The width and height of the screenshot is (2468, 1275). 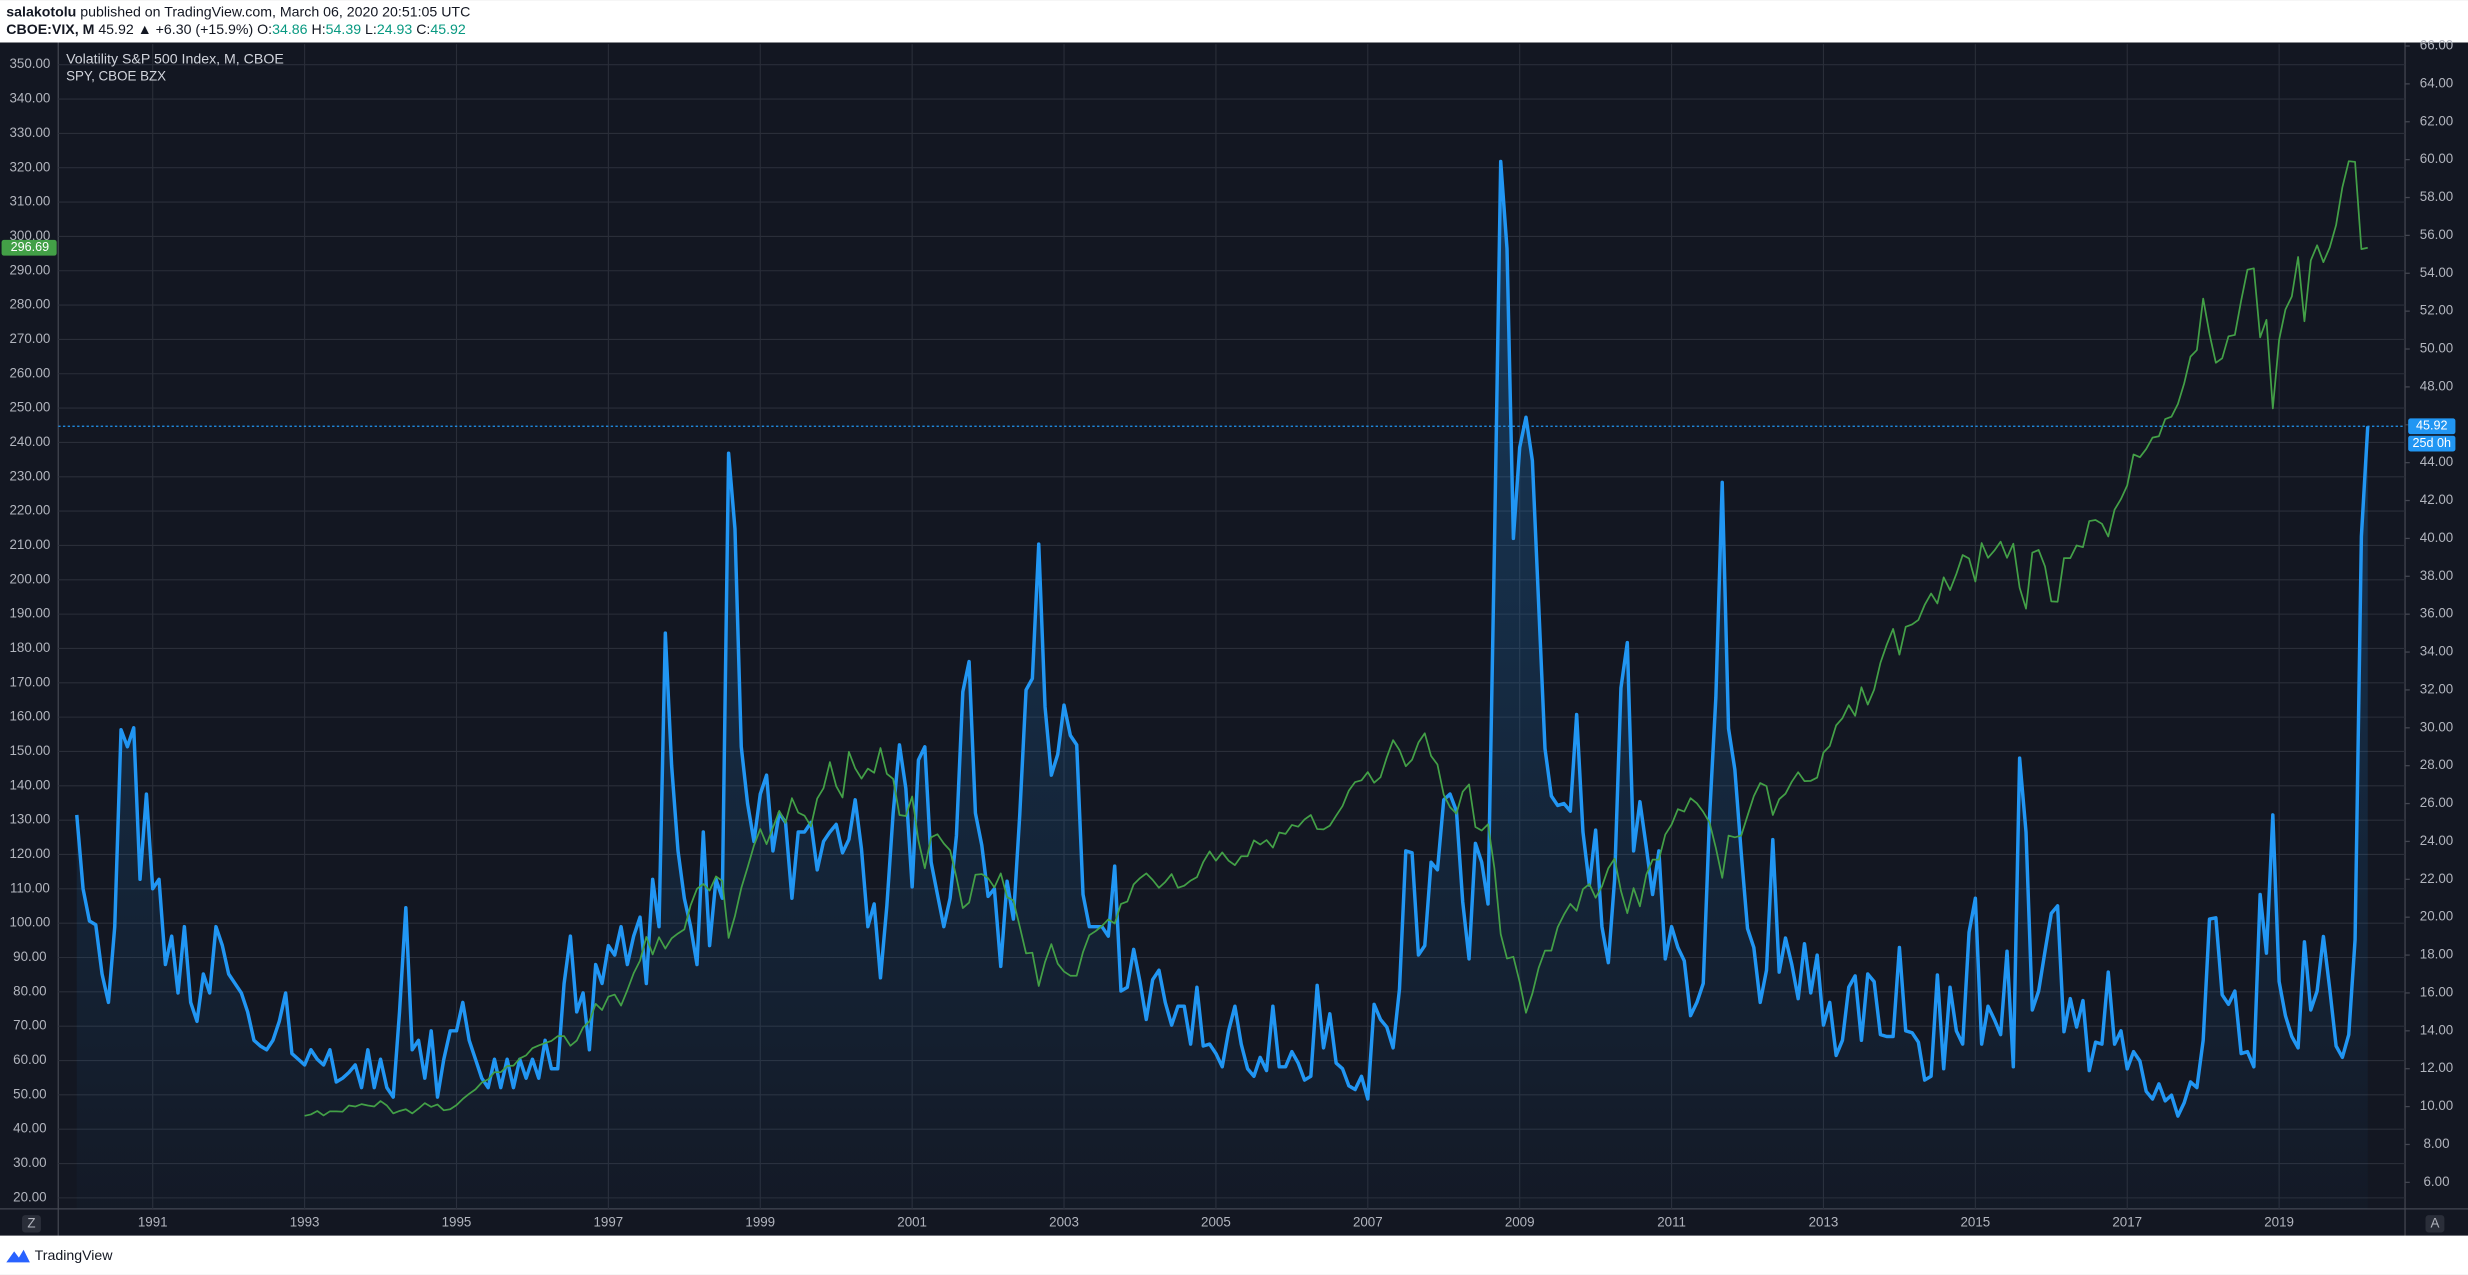 I want to click on y-tick-label: 130.00, so click(x=29, y=819).